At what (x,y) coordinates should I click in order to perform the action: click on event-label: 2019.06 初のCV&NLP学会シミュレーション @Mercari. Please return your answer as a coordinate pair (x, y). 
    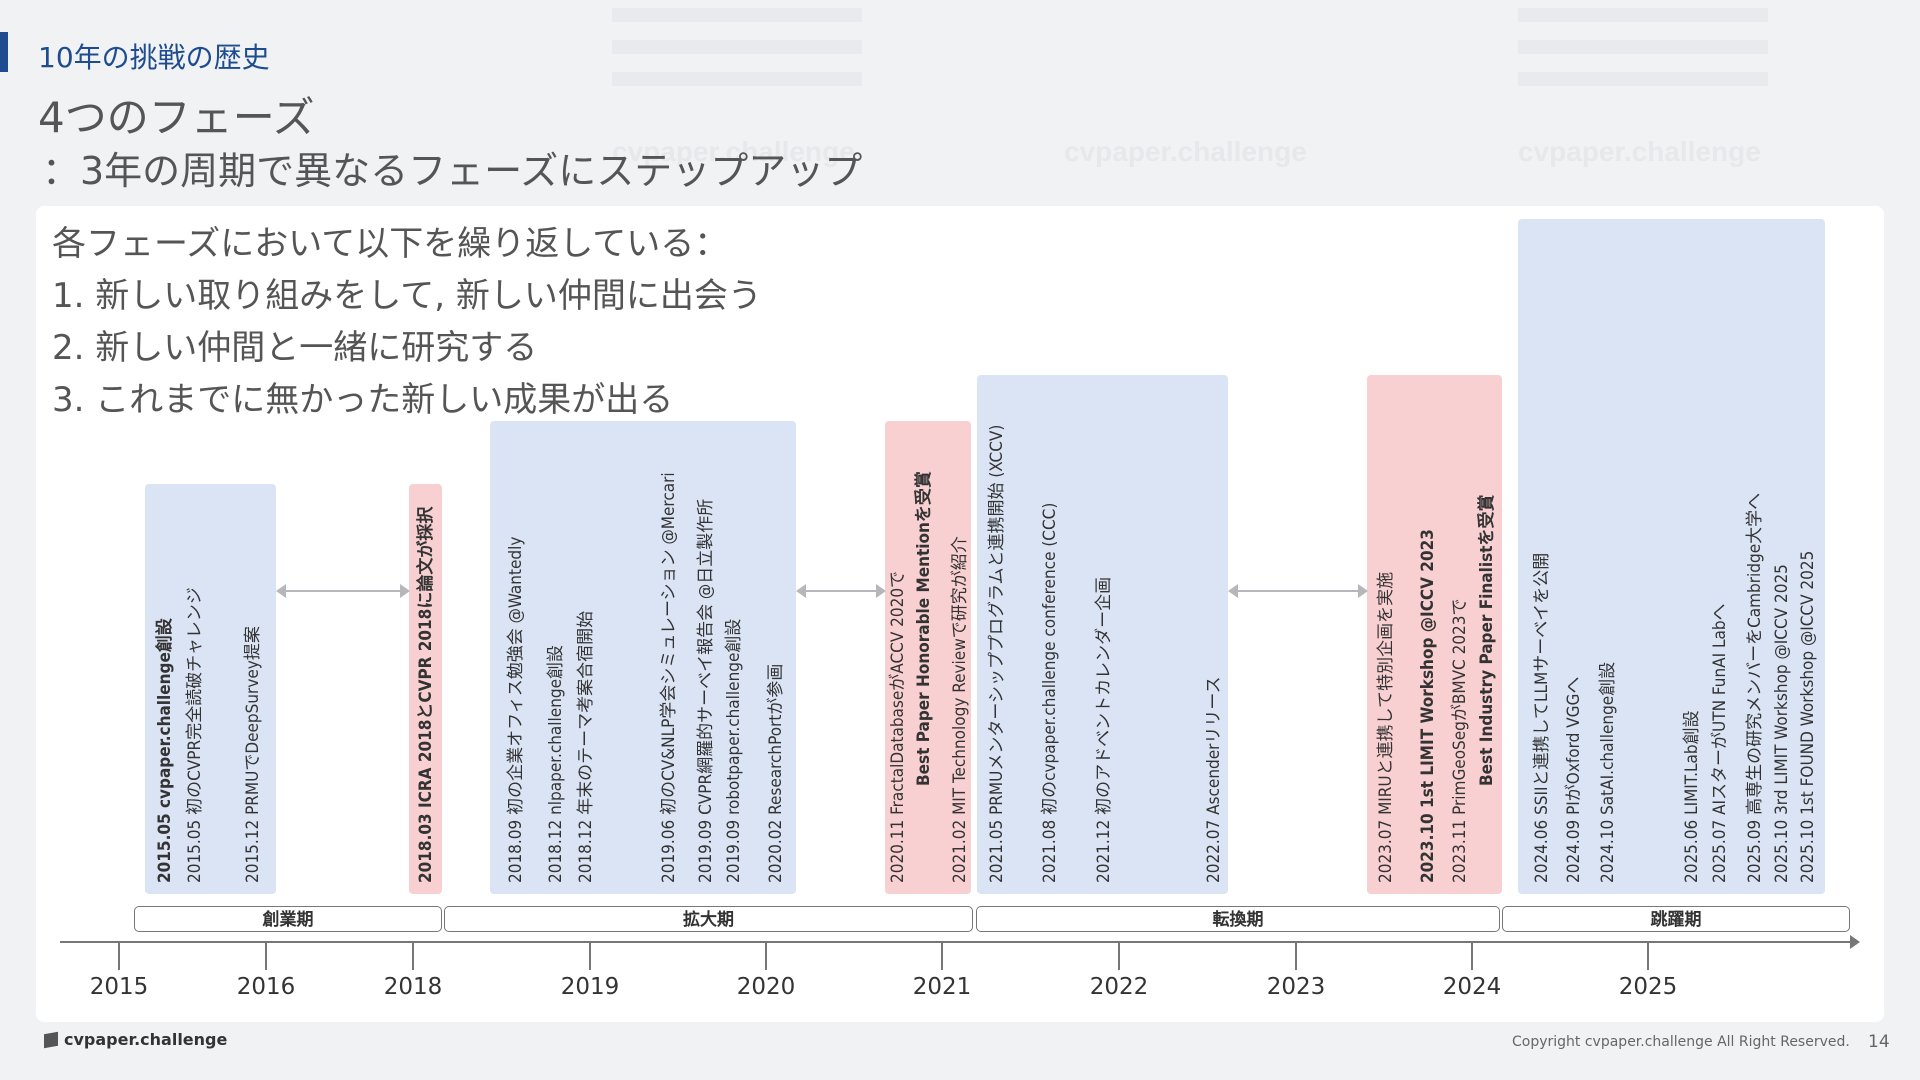
    Looking at the image, I should click on (669, 677).